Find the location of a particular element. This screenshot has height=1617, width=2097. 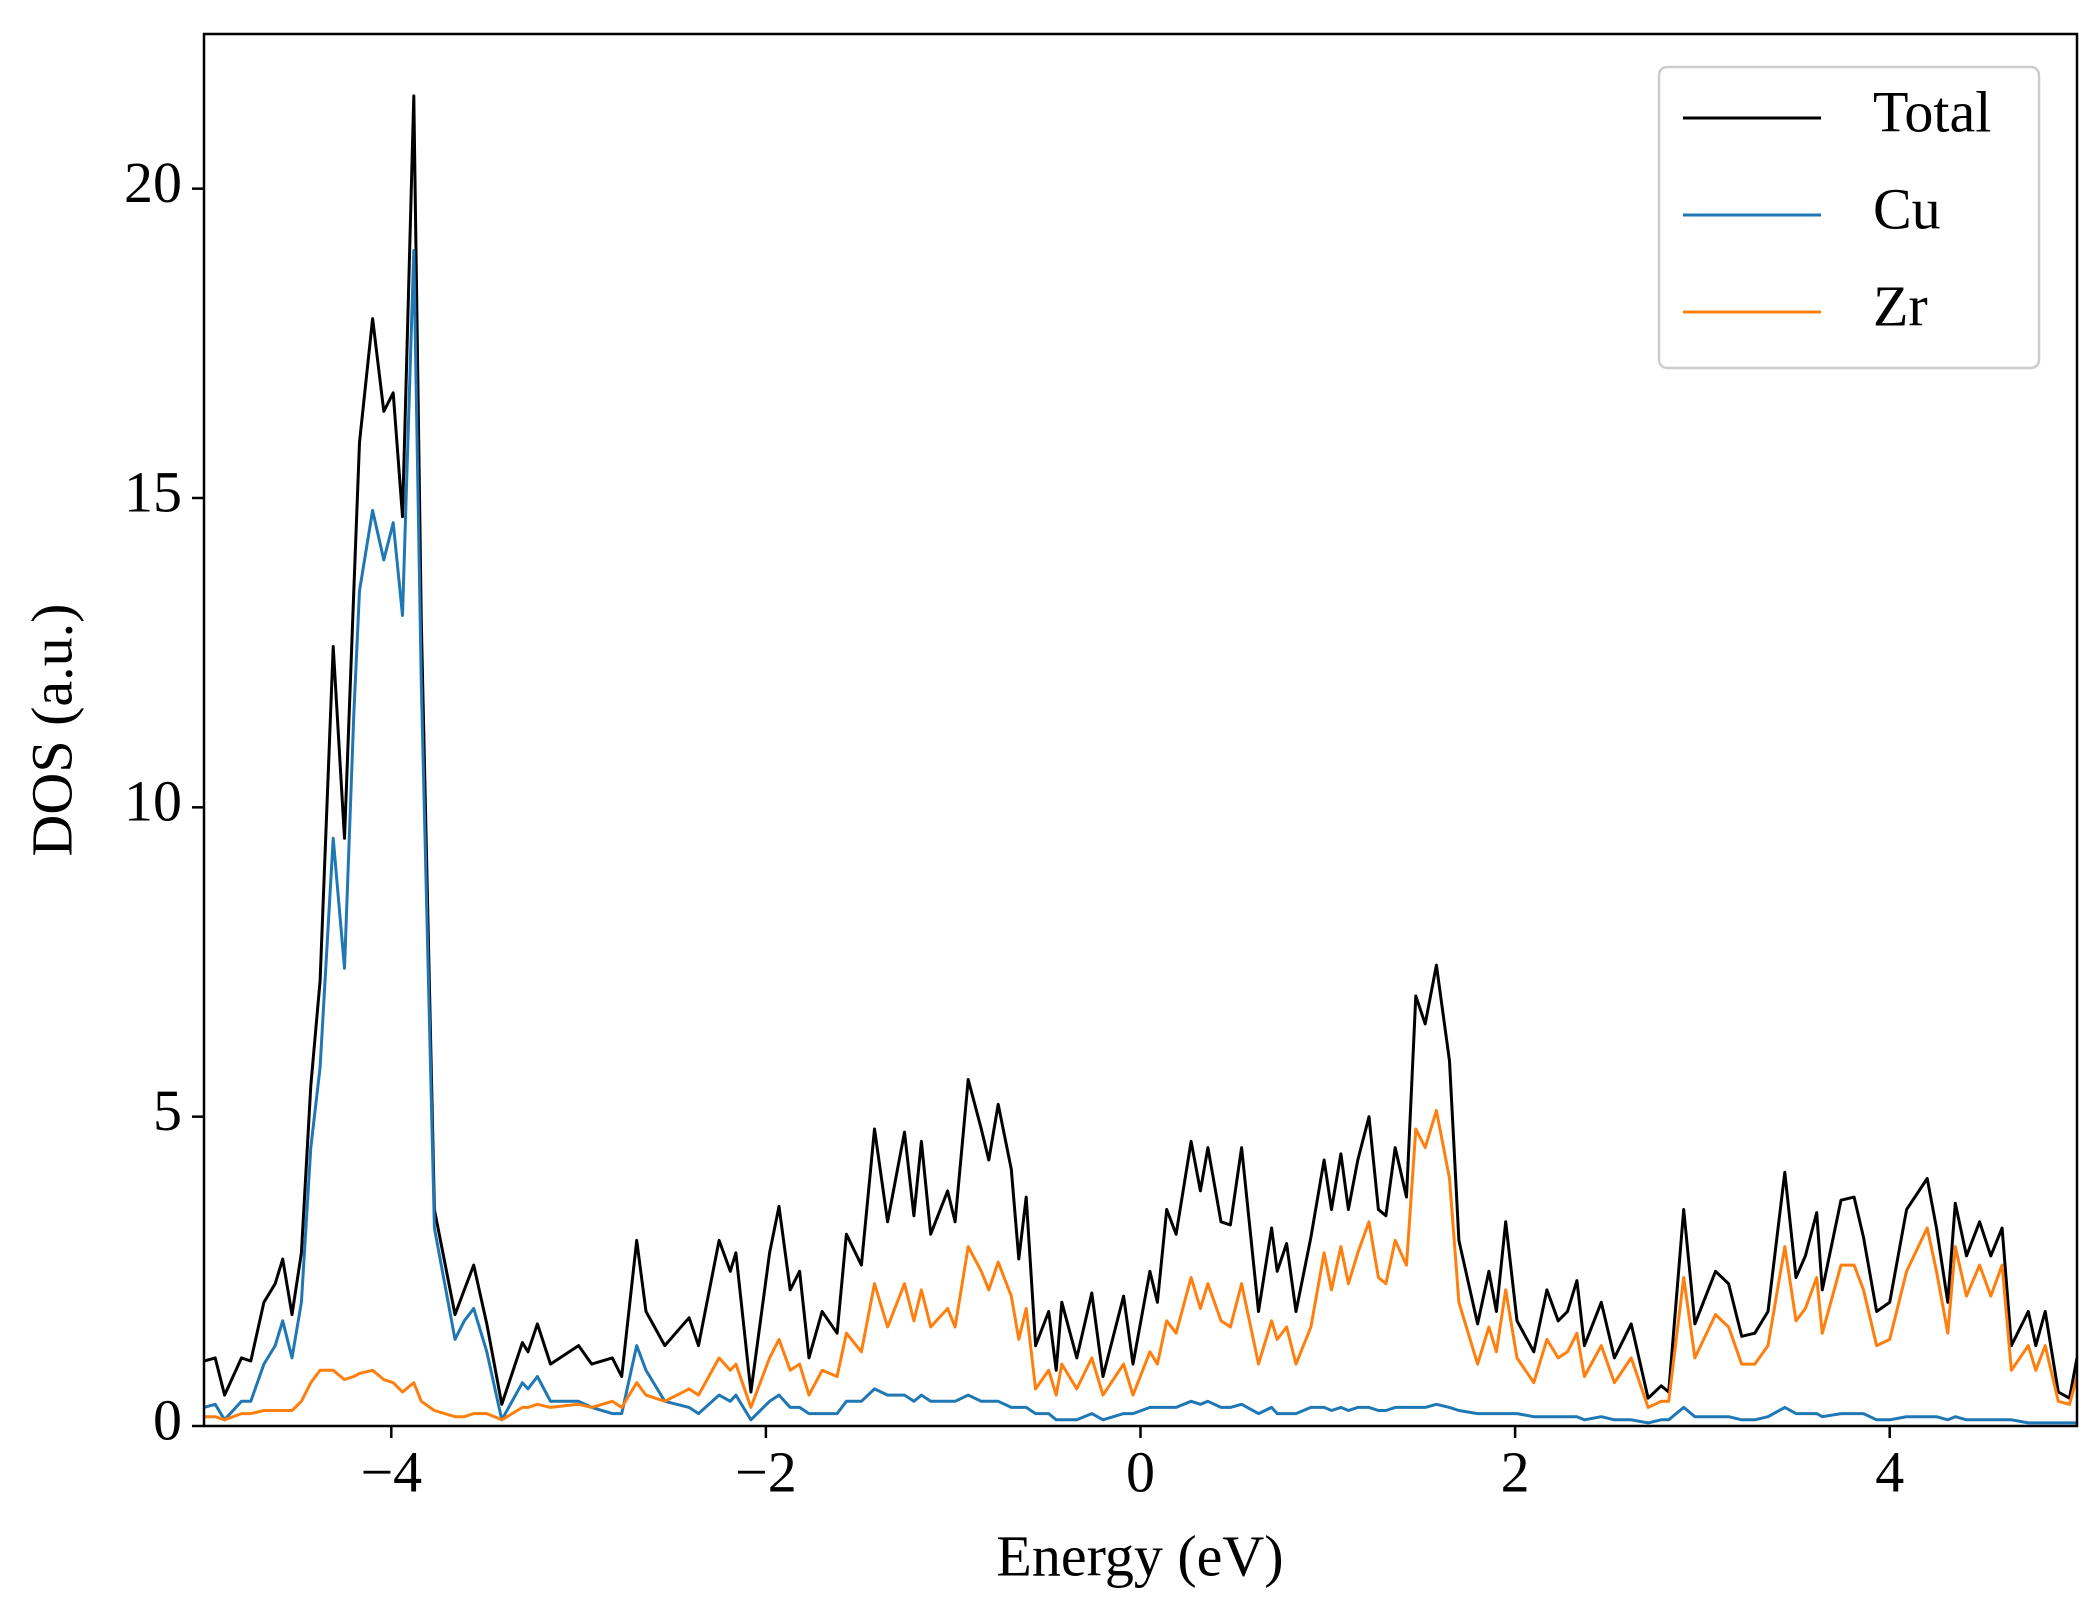

y-tick-label: 0 is located at coordinates (167, 1419).